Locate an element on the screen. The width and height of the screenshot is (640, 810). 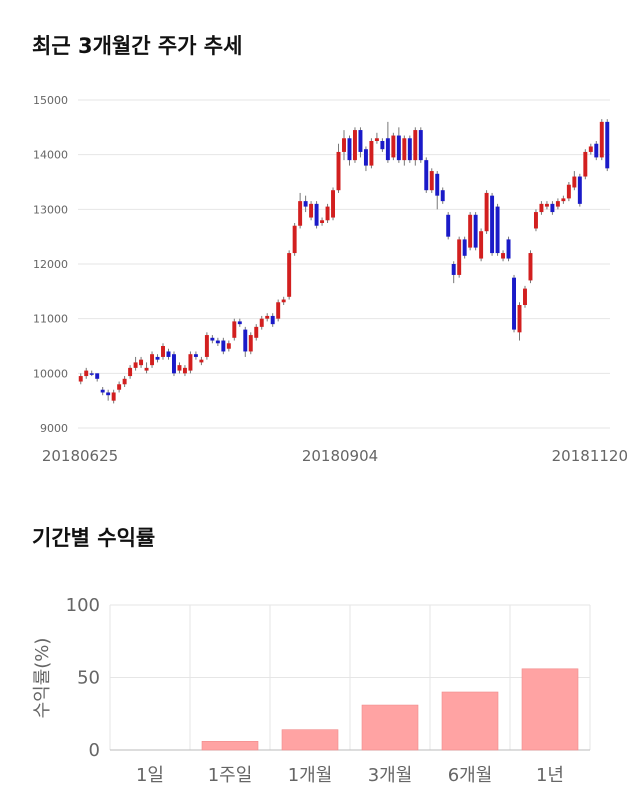
x-tick-label: 1년 is located at coordinates (550, 775).